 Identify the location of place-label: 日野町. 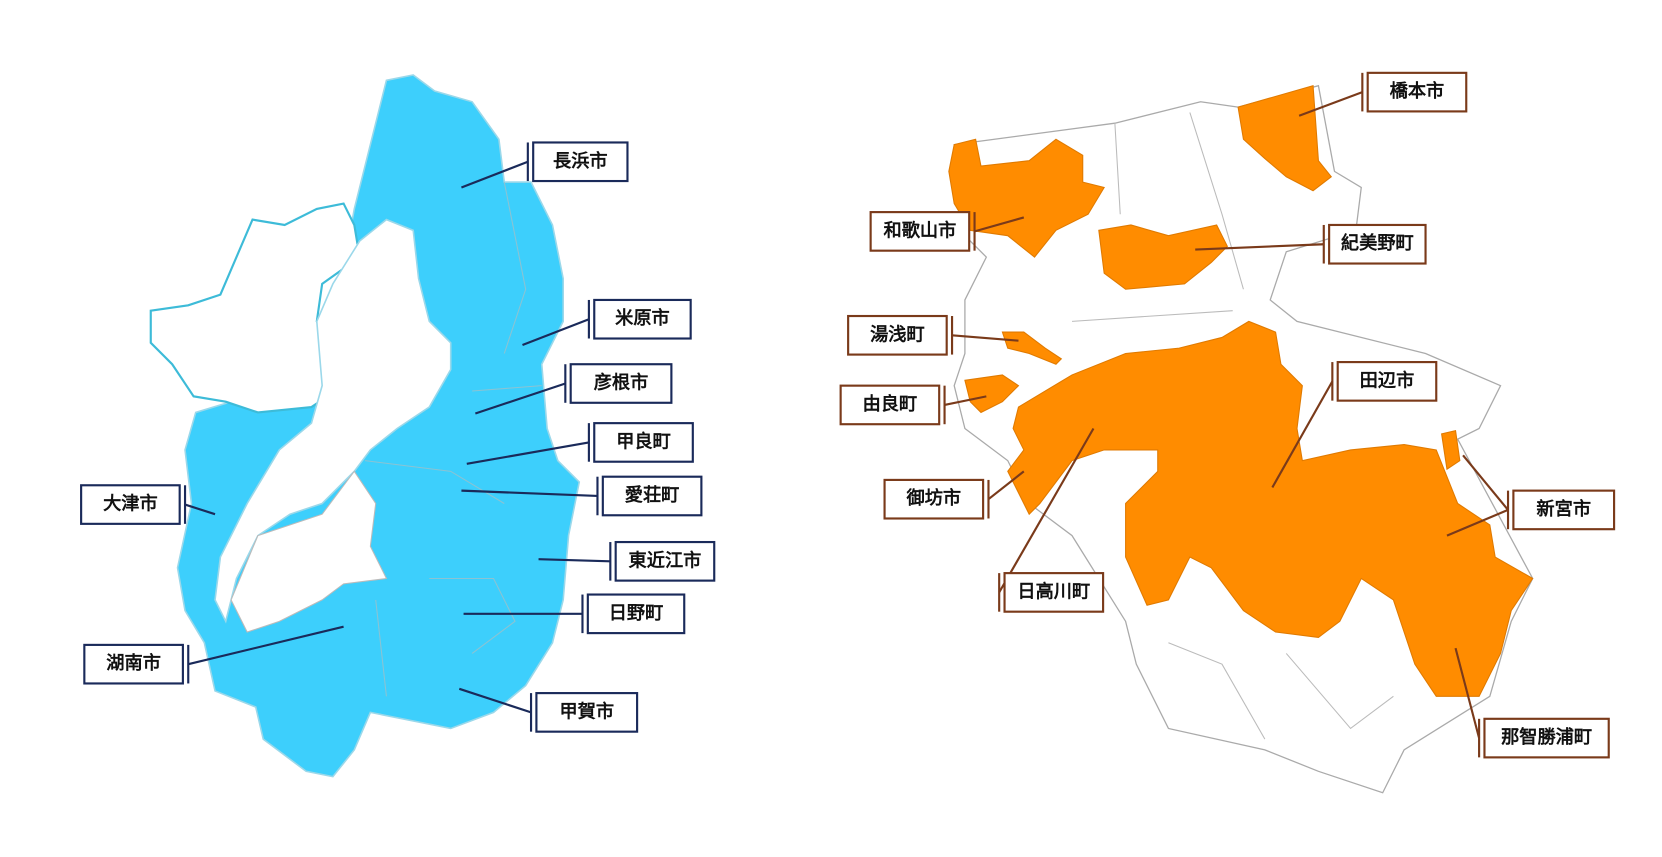
(636, 613).